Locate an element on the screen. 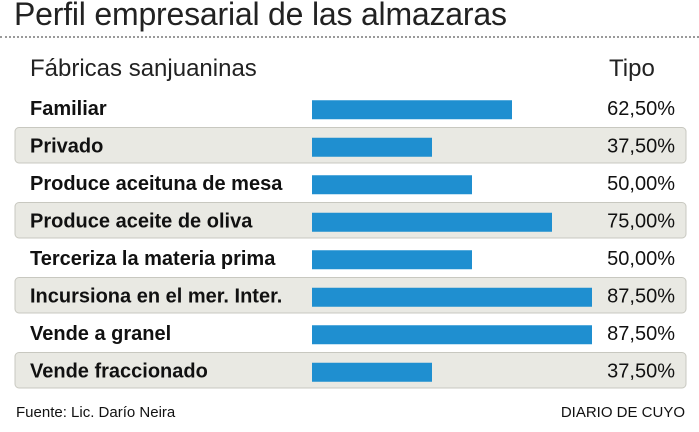 The width and height of the screenshot is (699, 432). category-label: Familiar is located at coordinates (68, 109).